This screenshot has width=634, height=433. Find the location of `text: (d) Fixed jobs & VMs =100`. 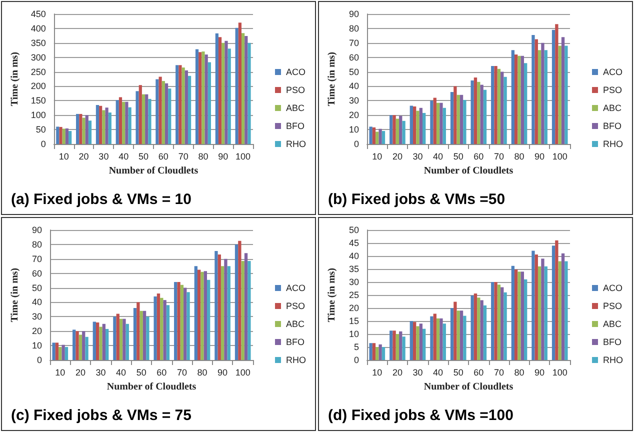

text: (d) Fixed jobs & VMs =100 is located at coordinates (421, 415).